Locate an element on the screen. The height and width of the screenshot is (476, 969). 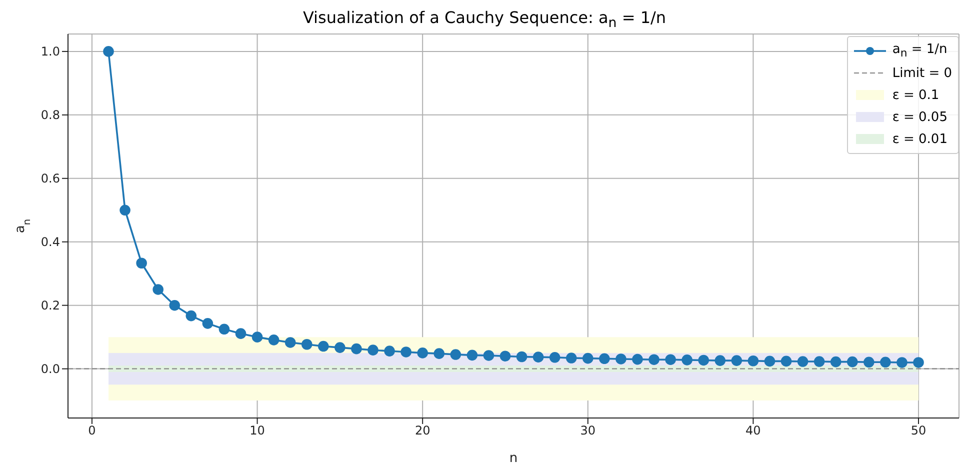
y-tick-label: 0.8 is located at coordinates (50, 115).